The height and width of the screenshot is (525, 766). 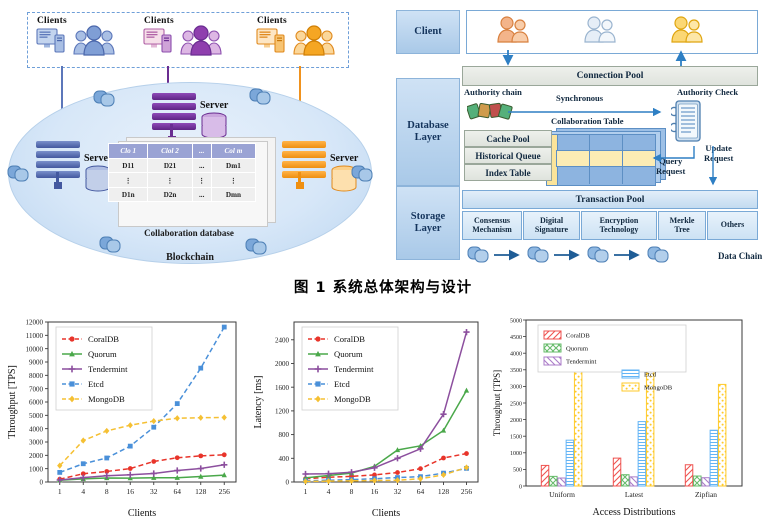 What do you see at coordinates (342, 384) in the screenshot?
I see `svg-text: Etcd` at bounding box center [342, 384].